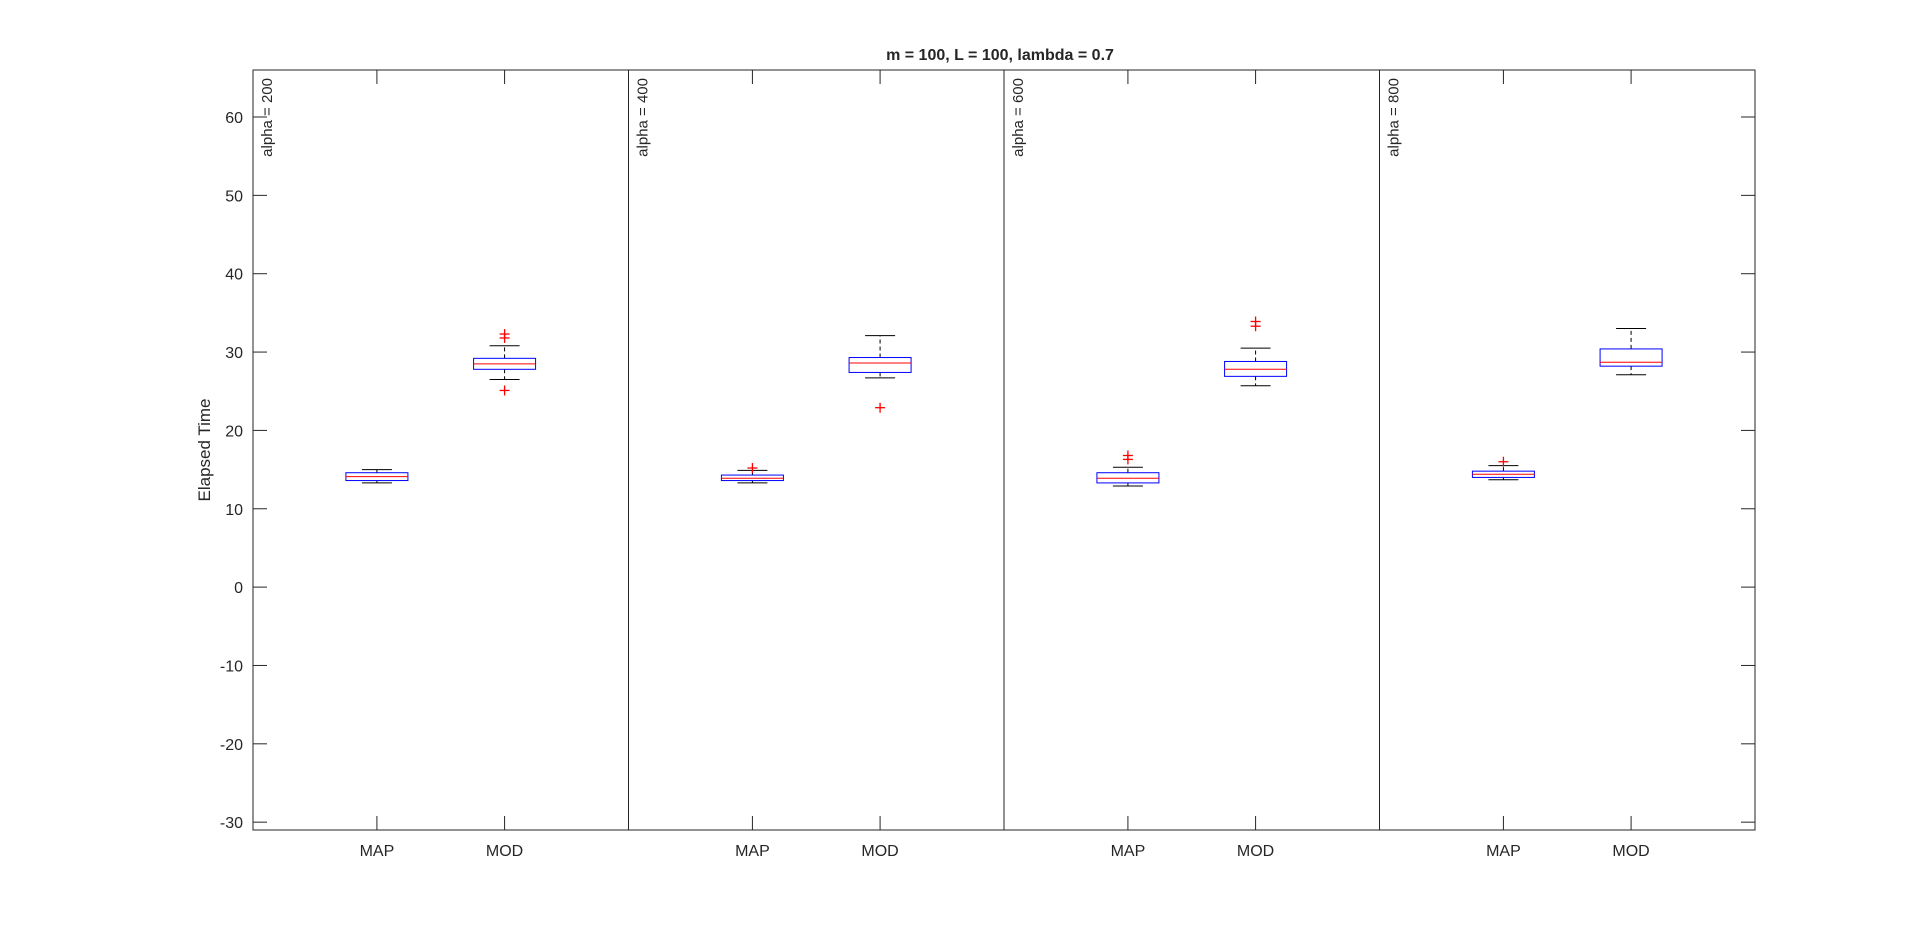 This screenshot has height=926, width=1920. I want to click on y-axis-label: Elapsed Time, so click(204, 450).